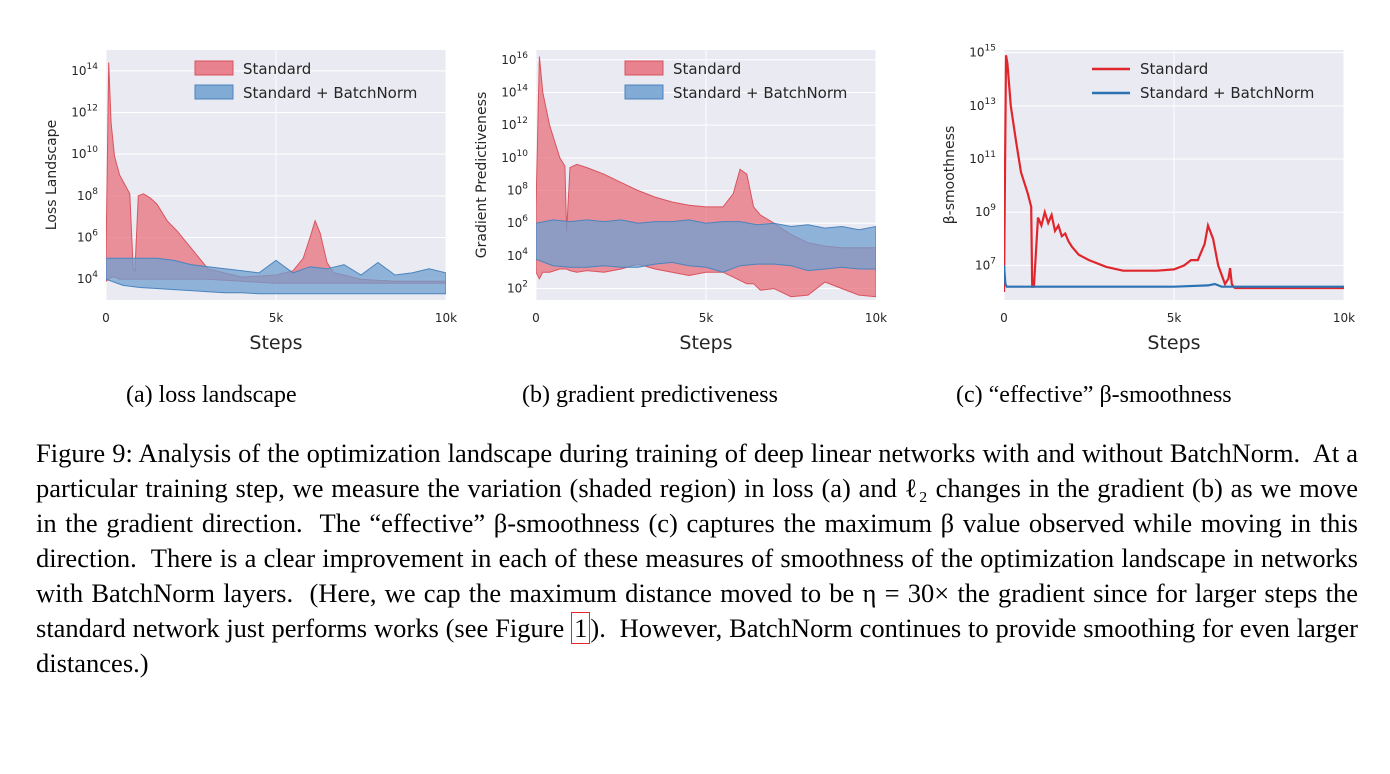 The width and height of the screenshot is (1390, 774). What do you see at coordinates (985, 211) in the screenshot?
I see `y-tick-label: 10⁹` at bounding box center [985, 211].